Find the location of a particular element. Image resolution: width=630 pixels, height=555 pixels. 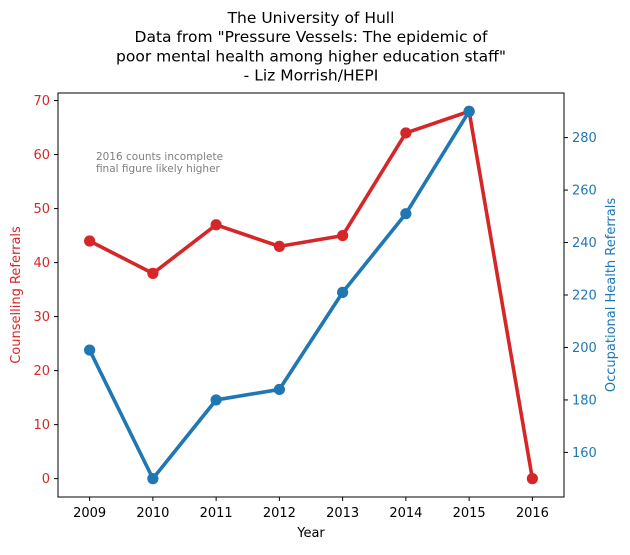

y-left-tick-label: 40 is located at coordinates (41, 263).